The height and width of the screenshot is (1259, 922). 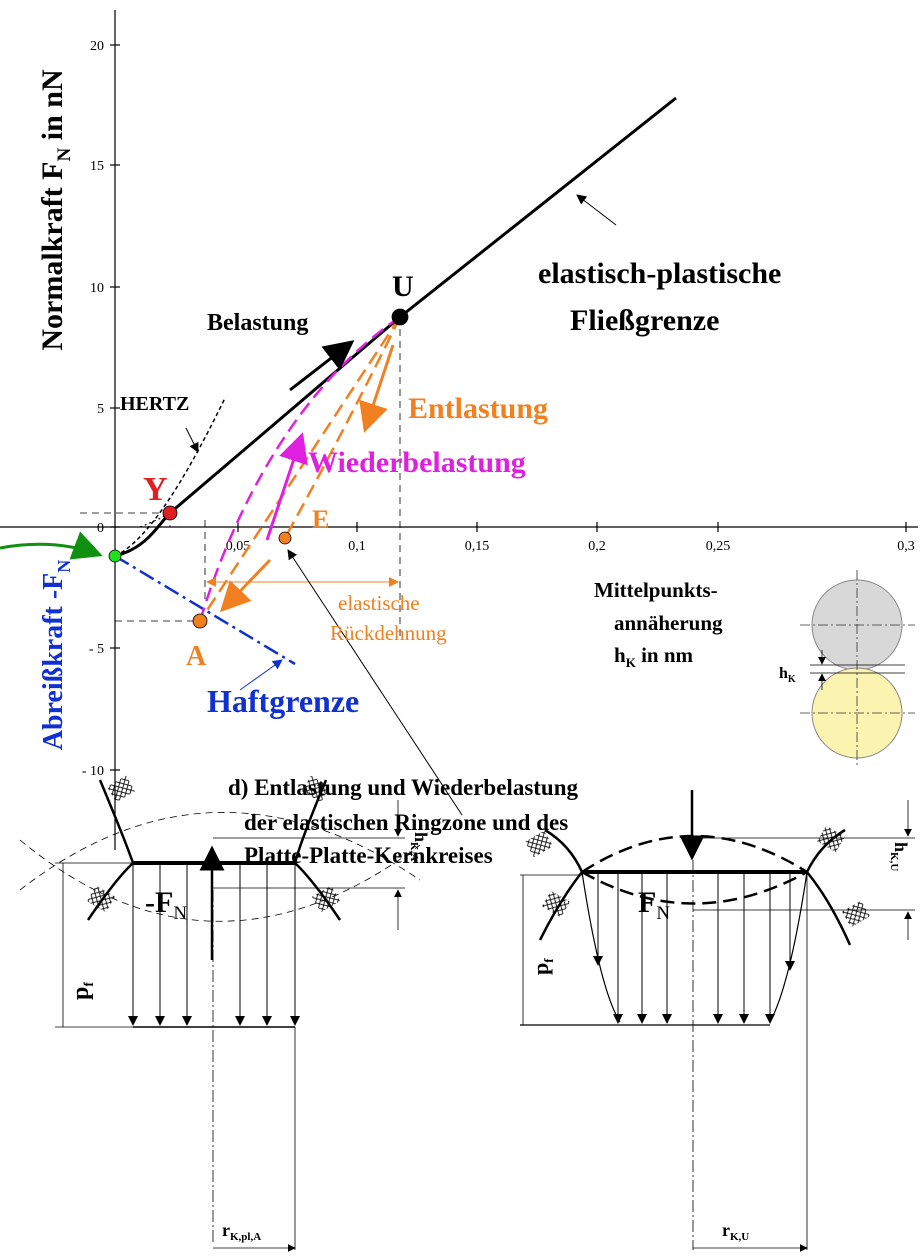 What do you see at coordinates (320, 519) in the screenshot?
I see `point-label: E` at bounding box center [320, 519].